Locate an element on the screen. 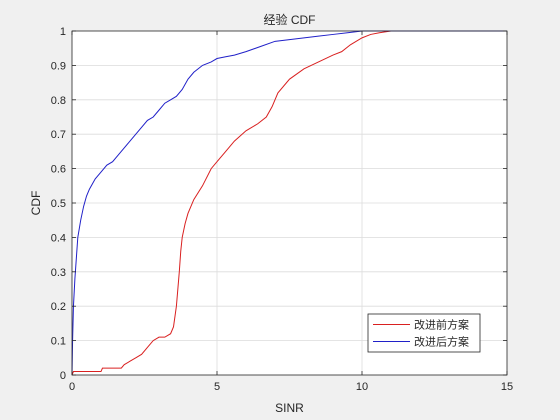 The image size is (560, 420). legend: 改进前方案 改进后方案 is located at coordinates (424, 333).